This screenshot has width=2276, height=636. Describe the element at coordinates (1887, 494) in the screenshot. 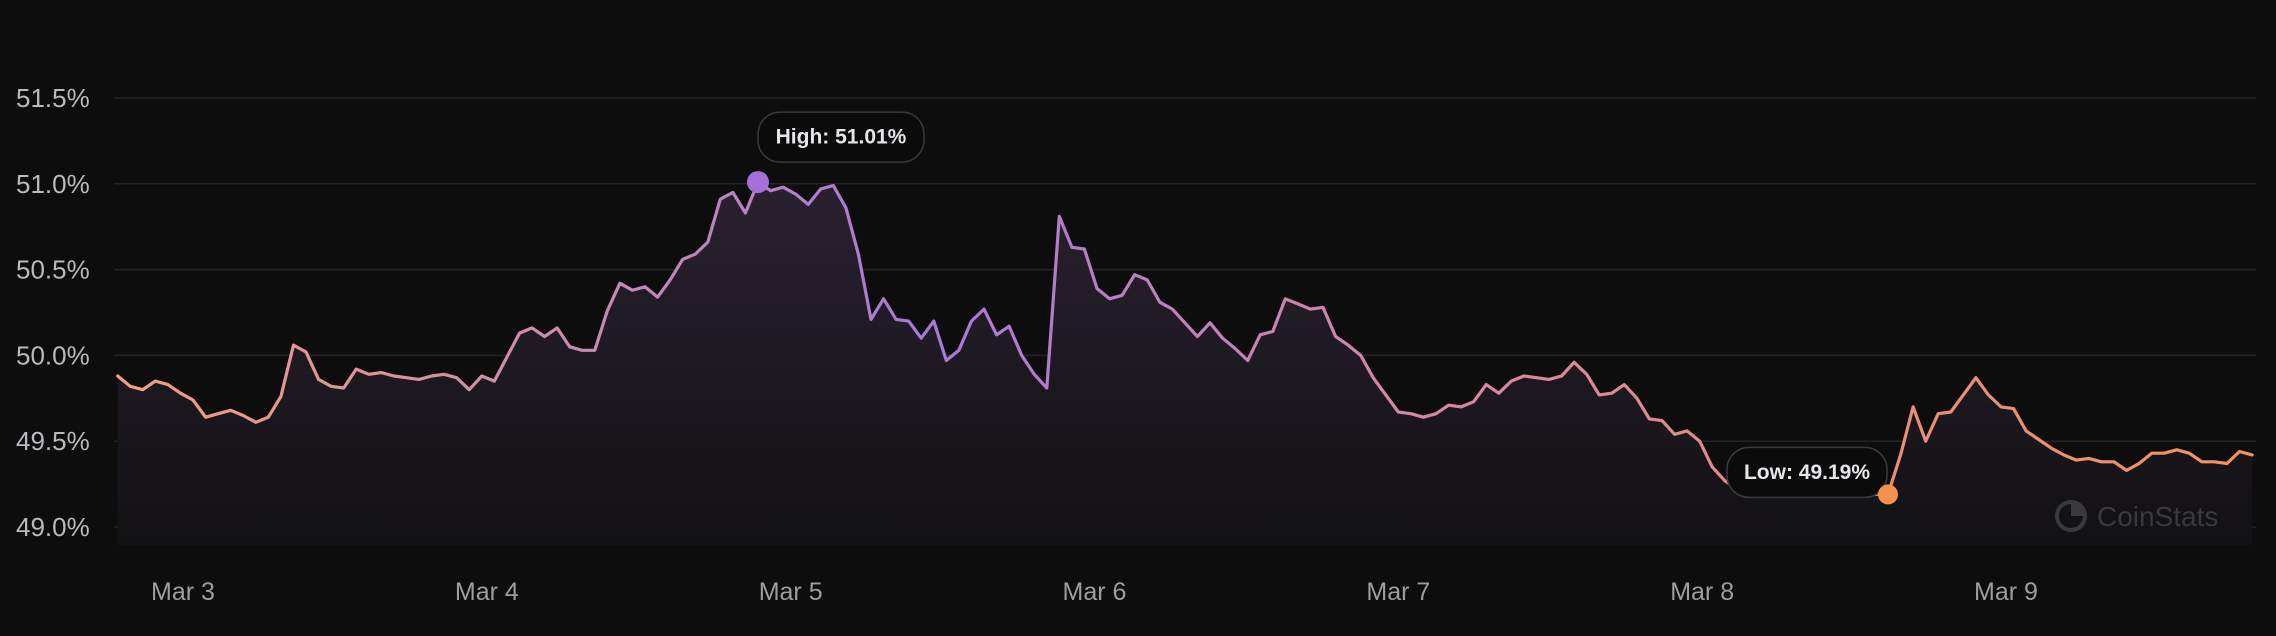

I see `low-point-marker` at that location.